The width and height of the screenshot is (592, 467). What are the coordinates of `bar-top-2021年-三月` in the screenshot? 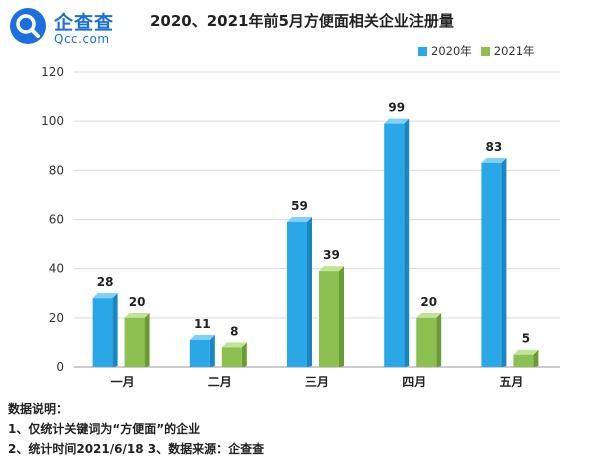 It's located at (331, 269).